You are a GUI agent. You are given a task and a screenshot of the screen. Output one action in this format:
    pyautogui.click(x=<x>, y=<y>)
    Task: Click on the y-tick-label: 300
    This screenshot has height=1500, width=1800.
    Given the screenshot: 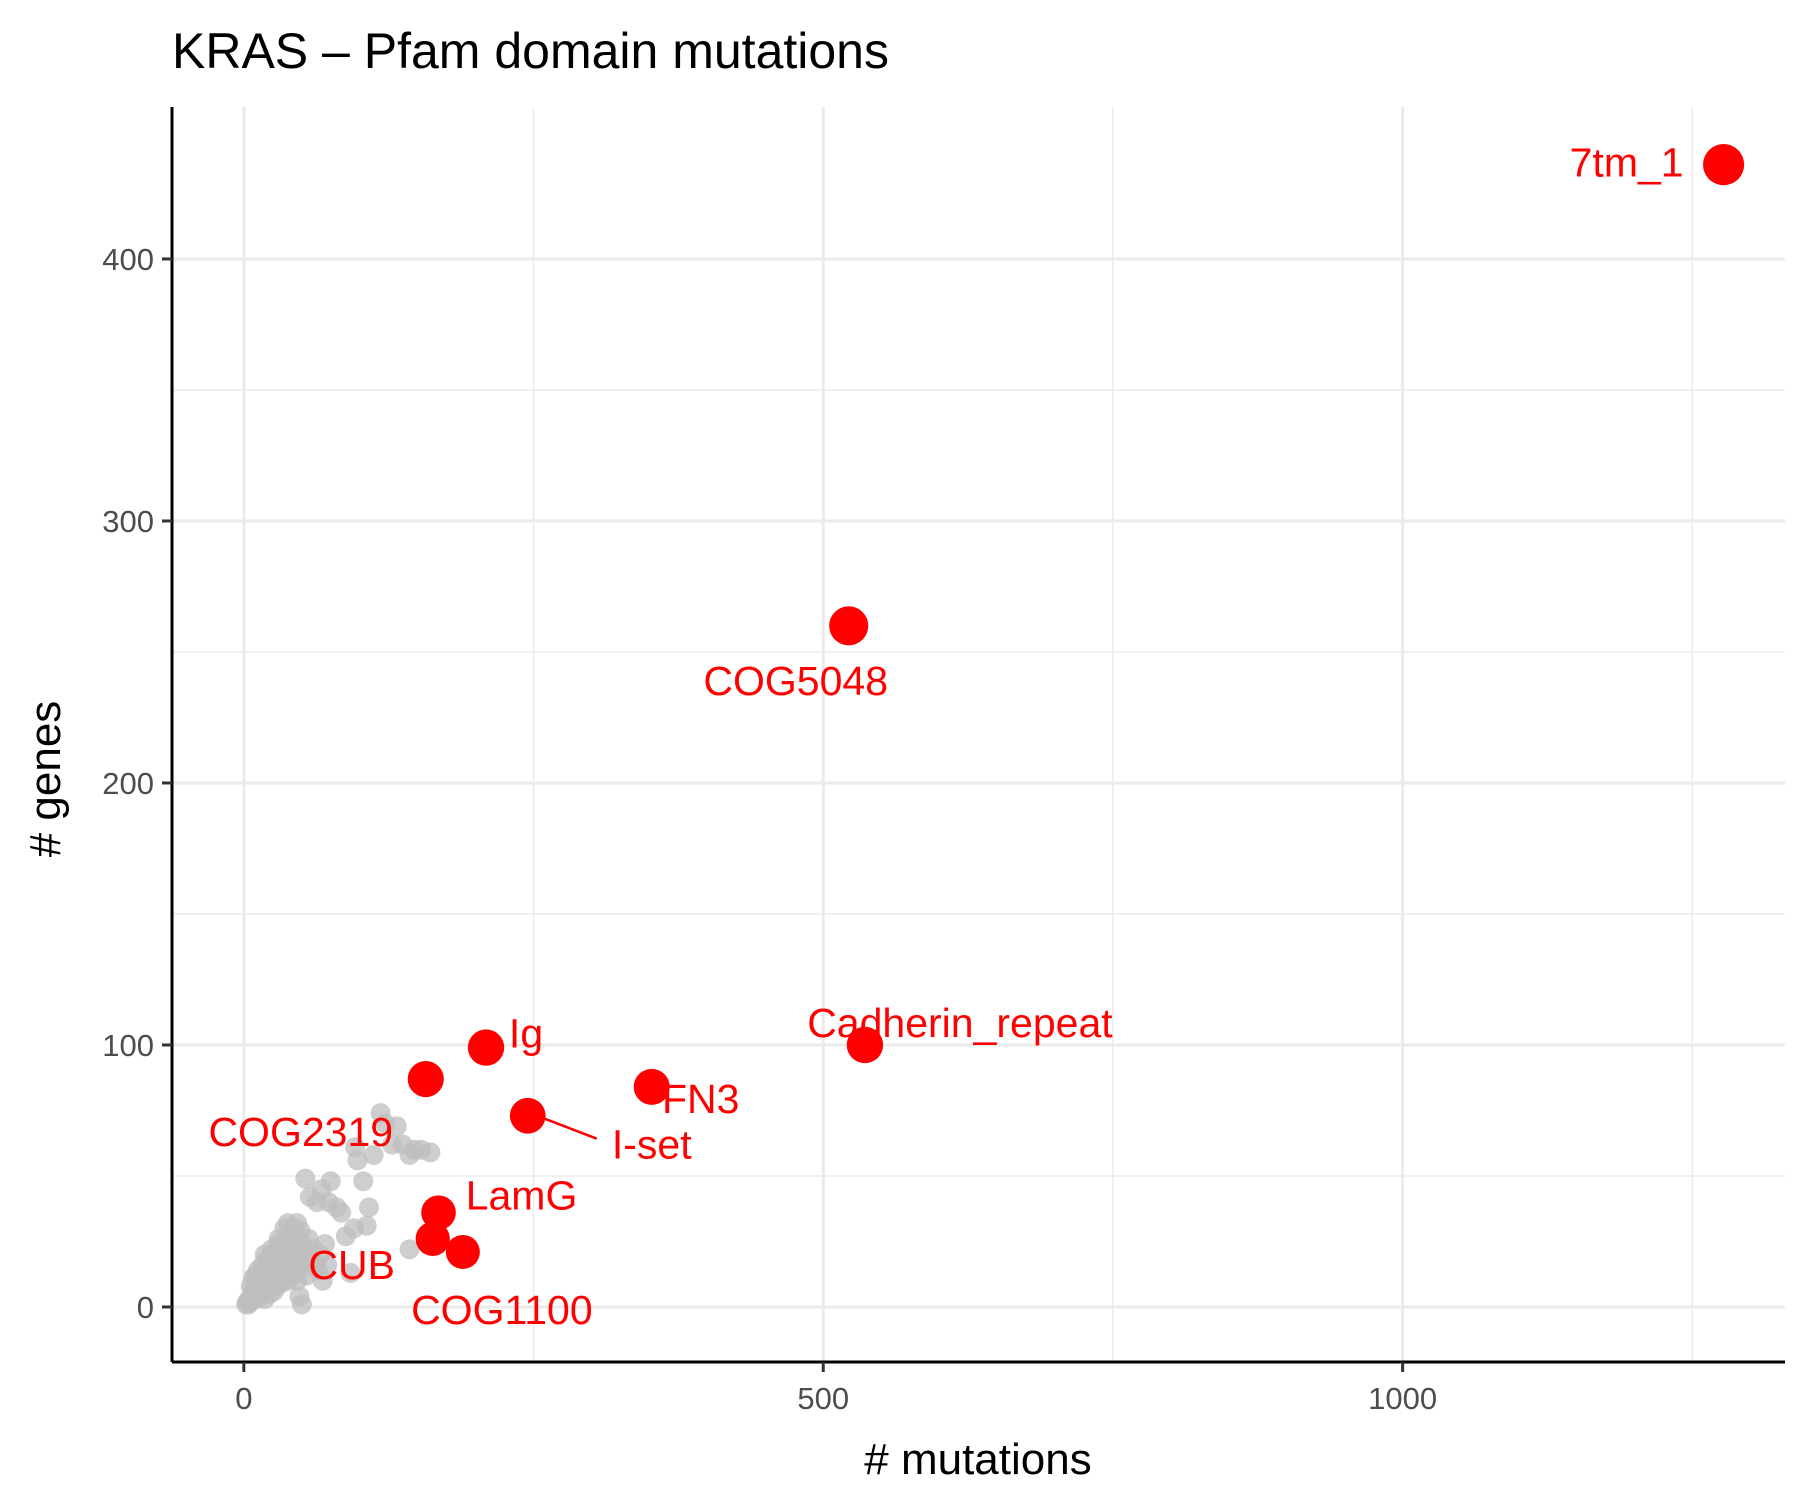 What is the action you would take?
    pyautogui.click(x=128, y=521)
    